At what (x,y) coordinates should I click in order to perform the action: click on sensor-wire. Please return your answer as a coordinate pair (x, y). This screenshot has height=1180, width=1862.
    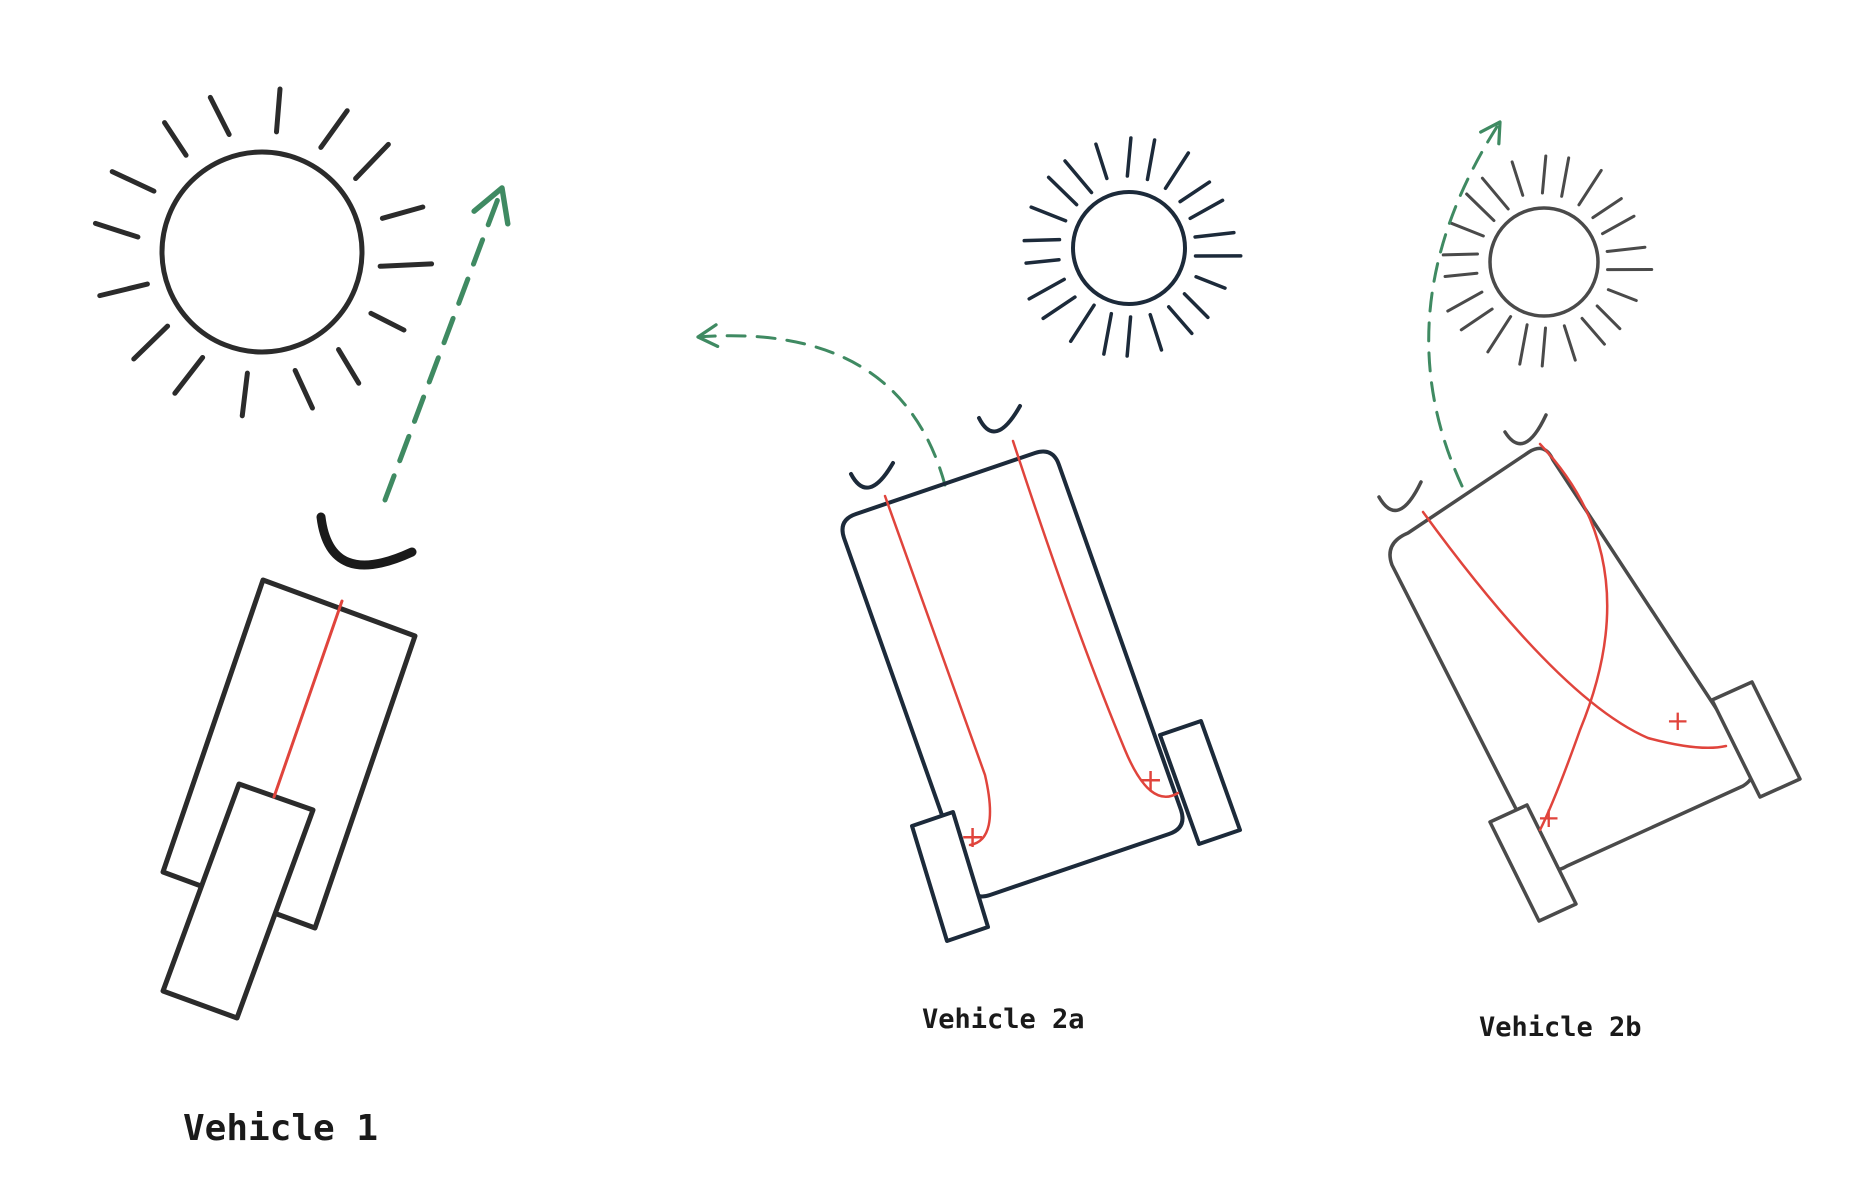
    Looking at the image, I should click on (308, 699).